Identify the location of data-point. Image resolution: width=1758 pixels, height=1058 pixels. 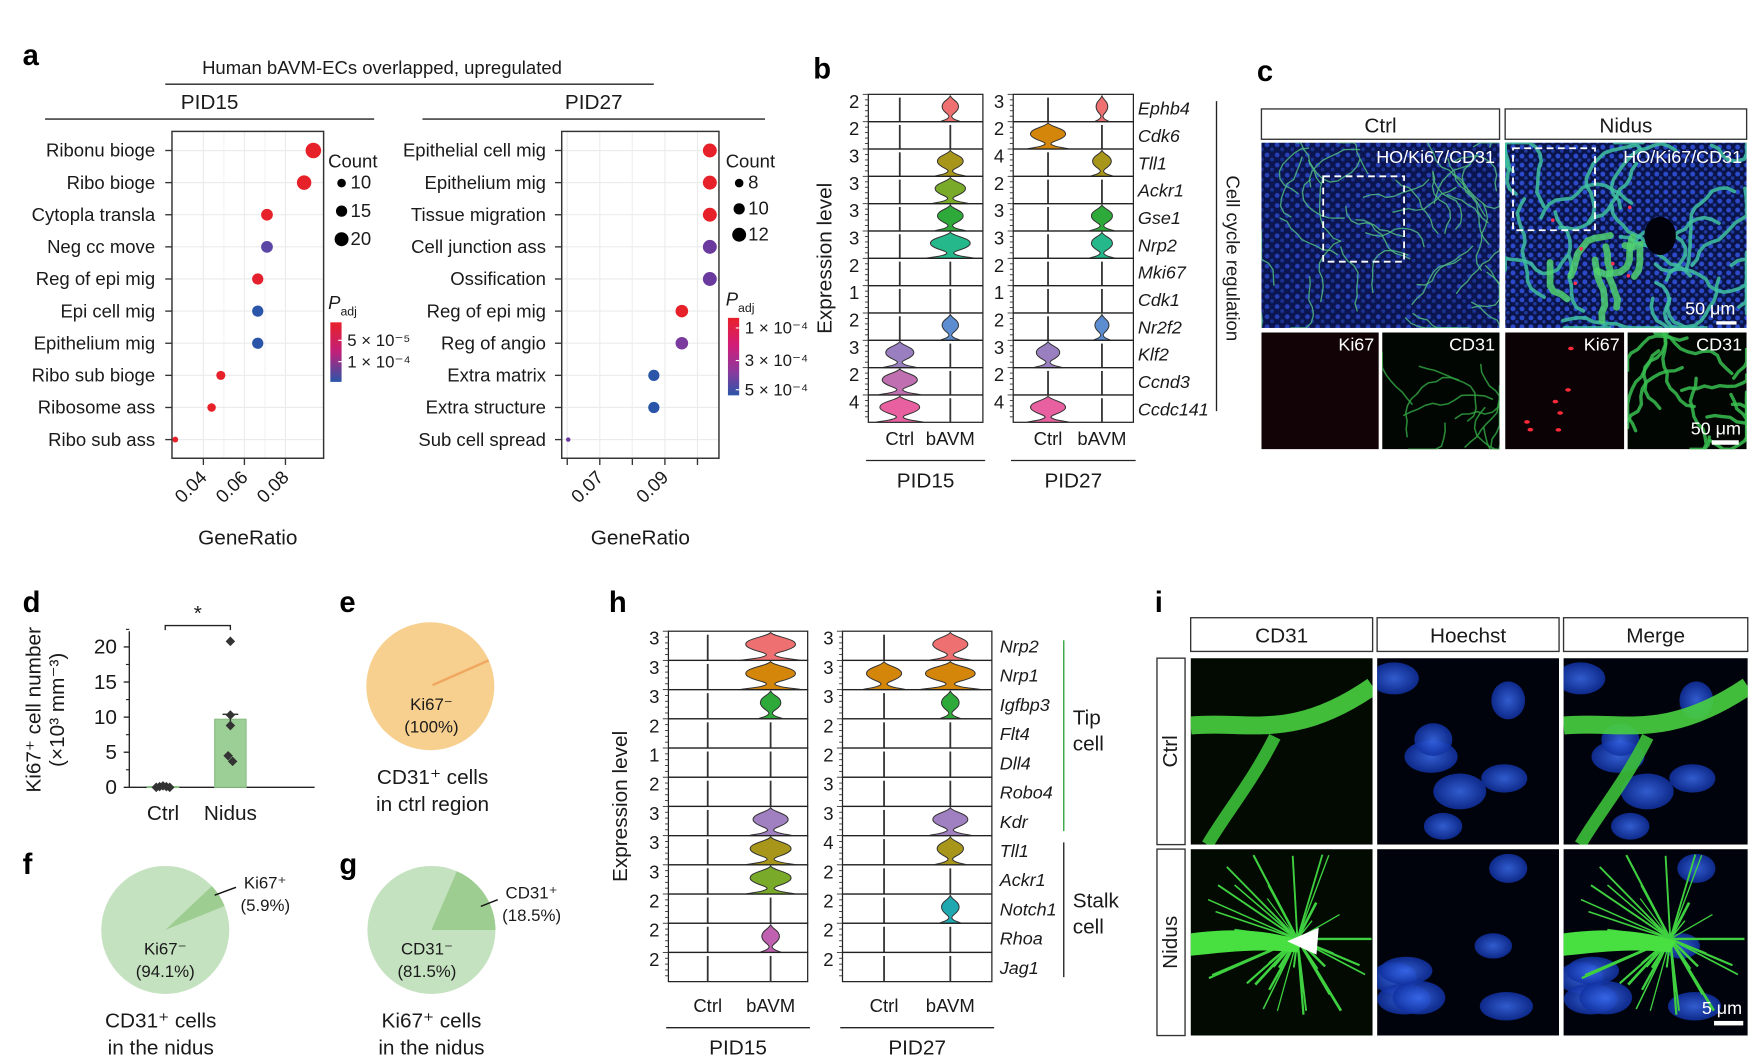
(230, 641).